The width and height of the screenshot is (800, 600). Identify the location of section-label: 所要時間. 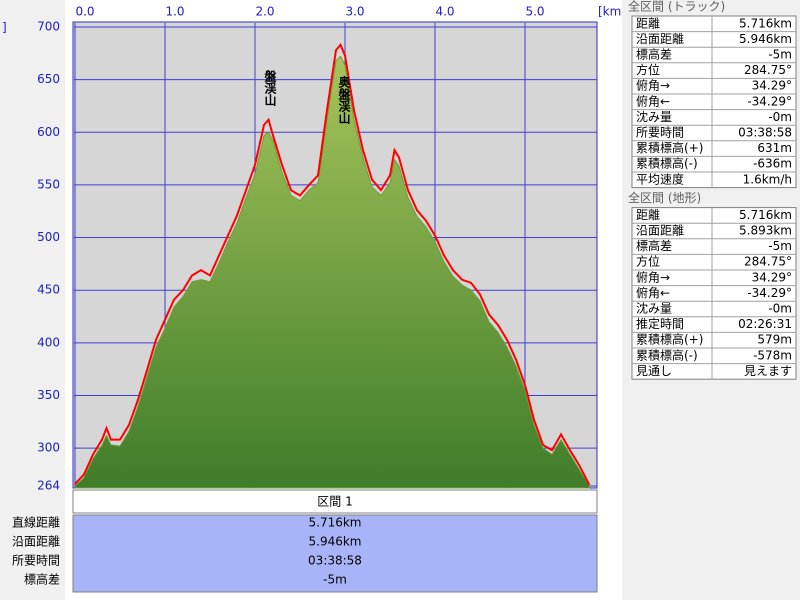
(36, 561).